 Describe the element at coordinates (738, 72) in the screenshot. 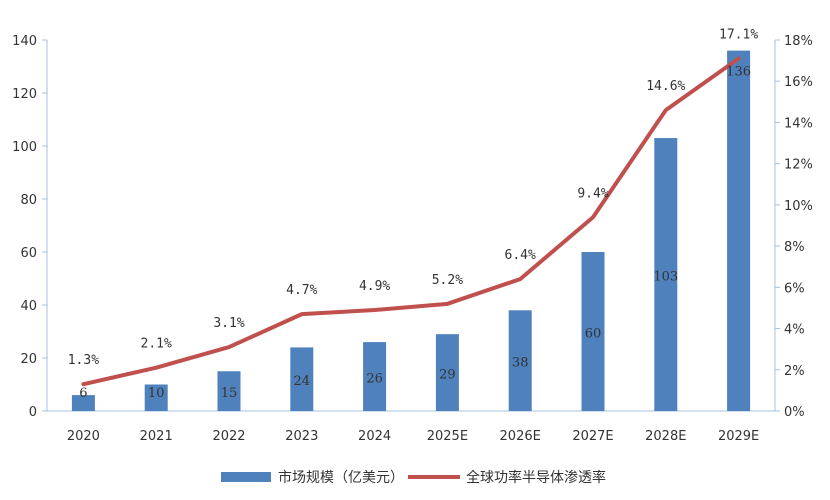

I see `bar-value-label: 136` at that location.